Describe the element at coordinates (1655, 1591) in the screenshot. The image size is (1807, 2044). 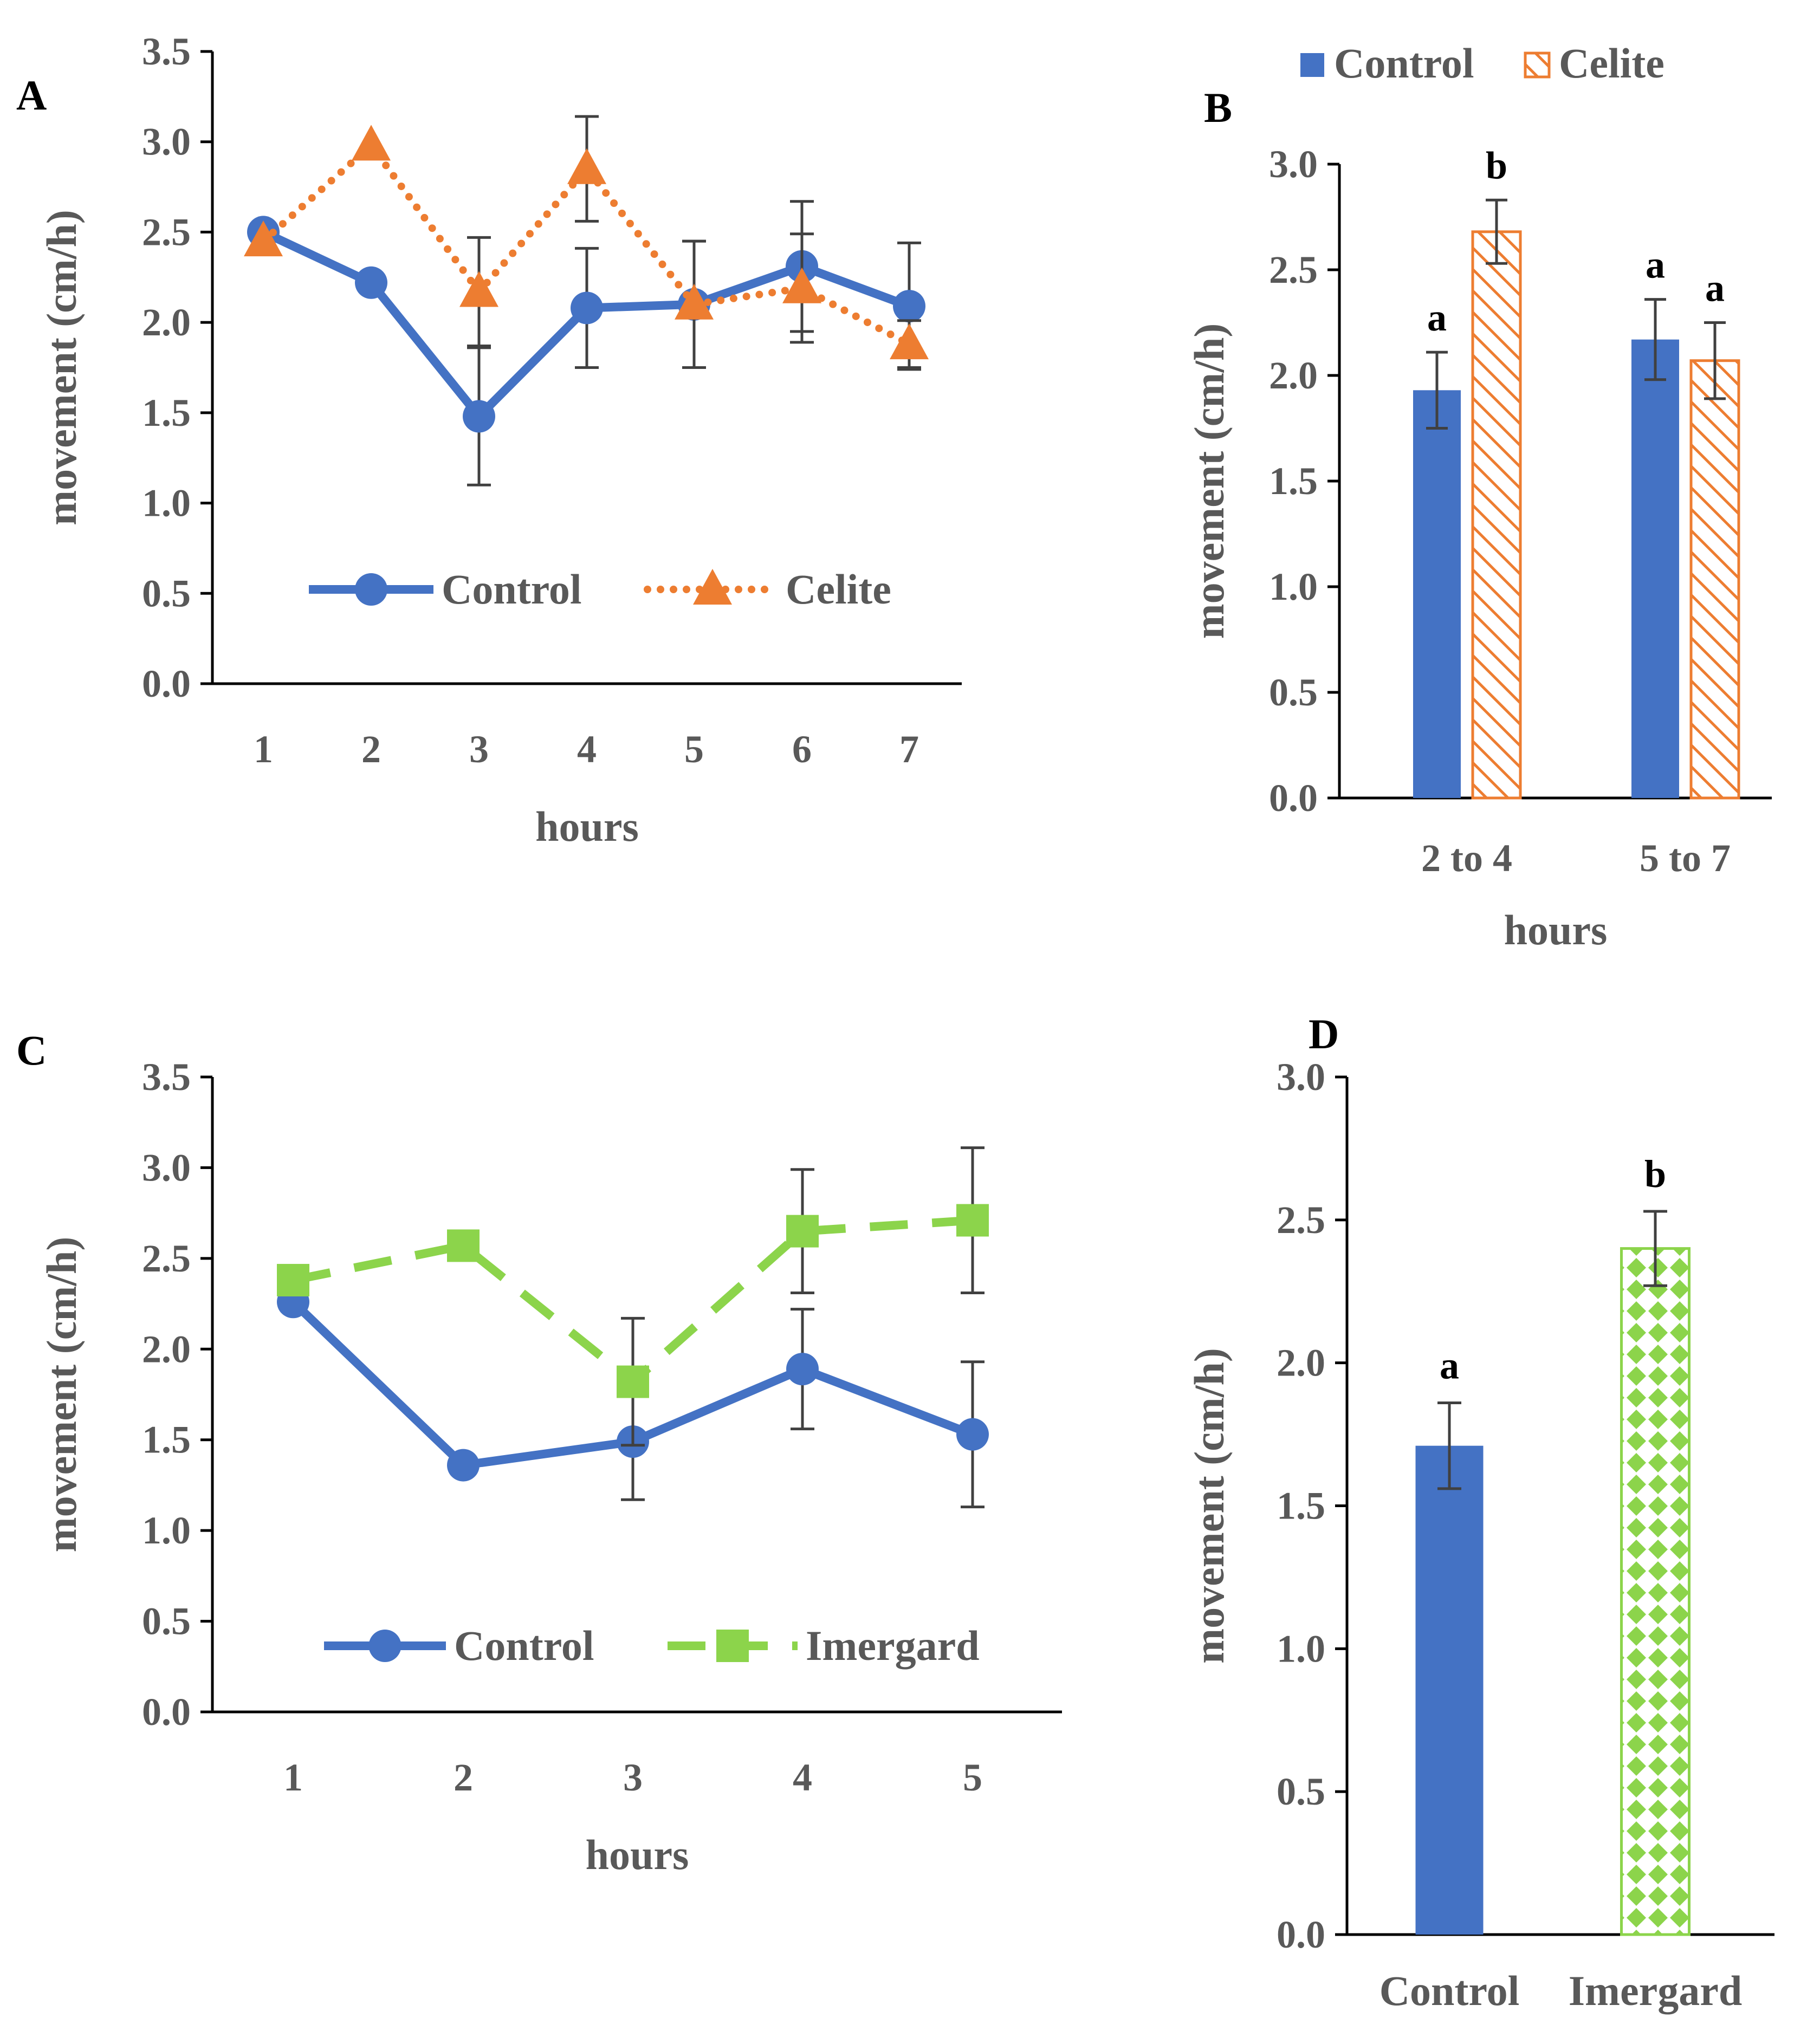
I see `bar-imergard` at that location.